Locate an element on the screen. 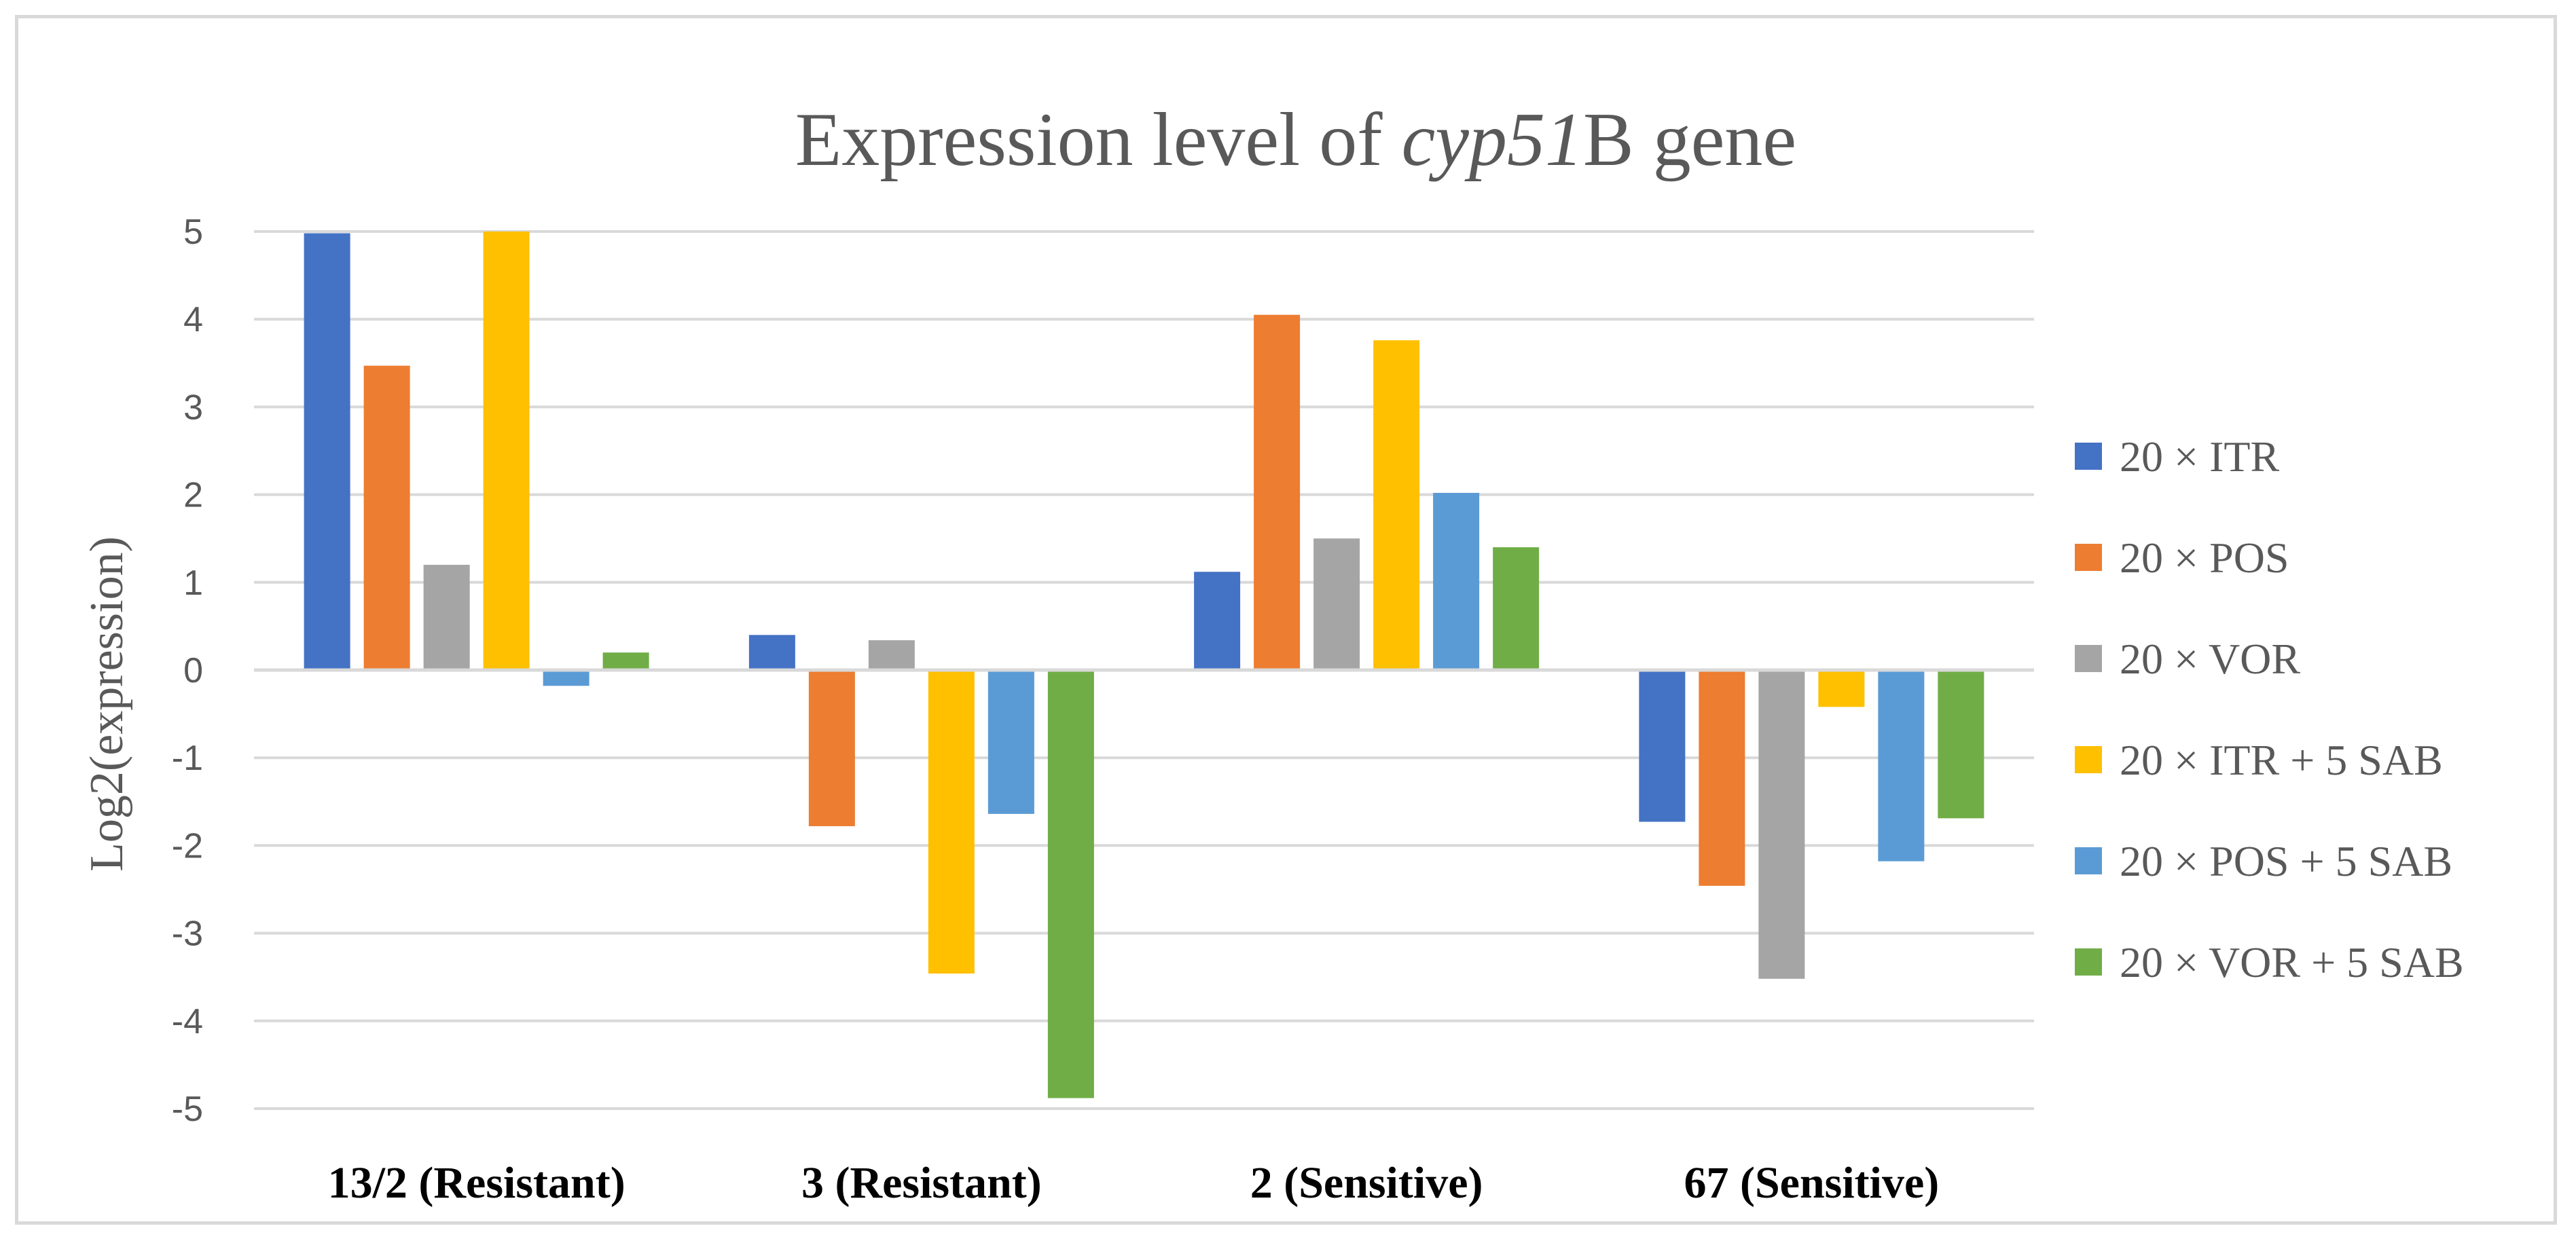 The image size is (2576, 1260). legend-label: 20 × VOR is located at coordinates (2210, 659).